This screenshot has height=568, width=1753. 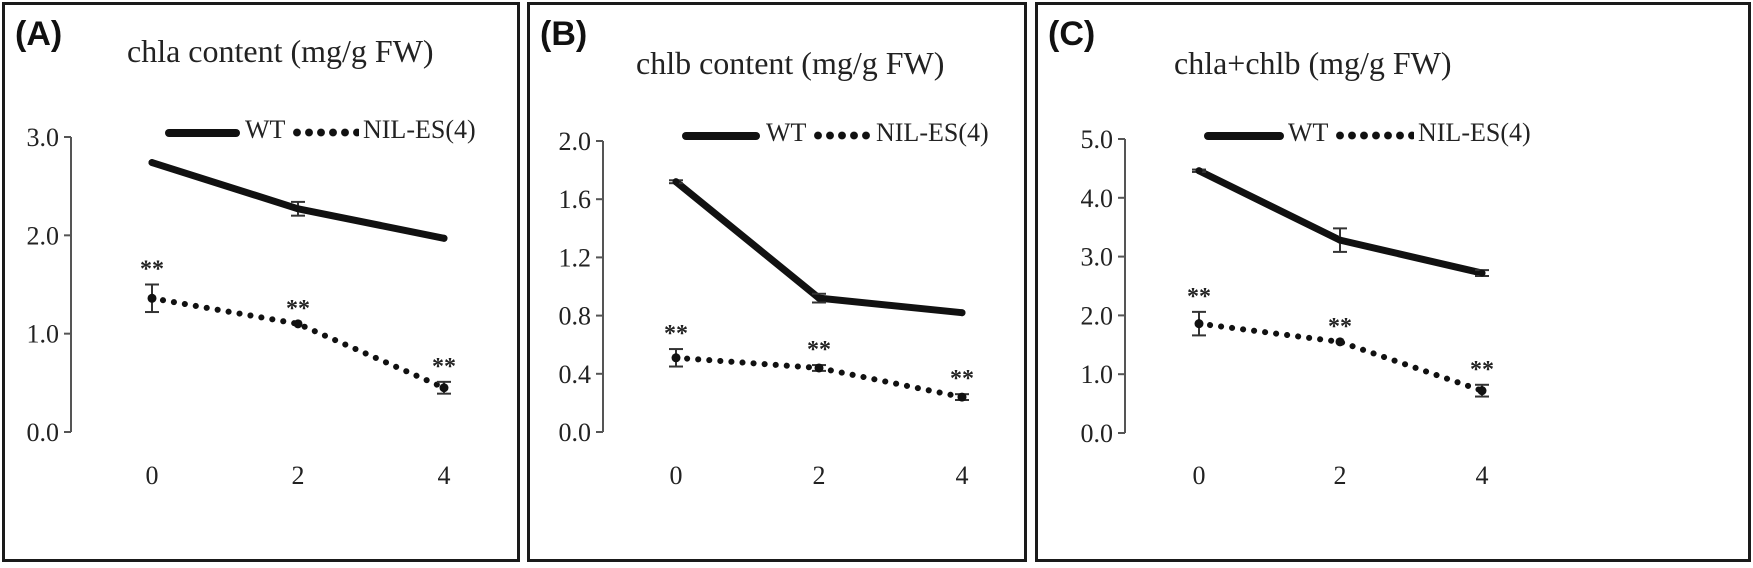 I want to click on y-tick-label: 4.0, so click(x=1097, y=198).